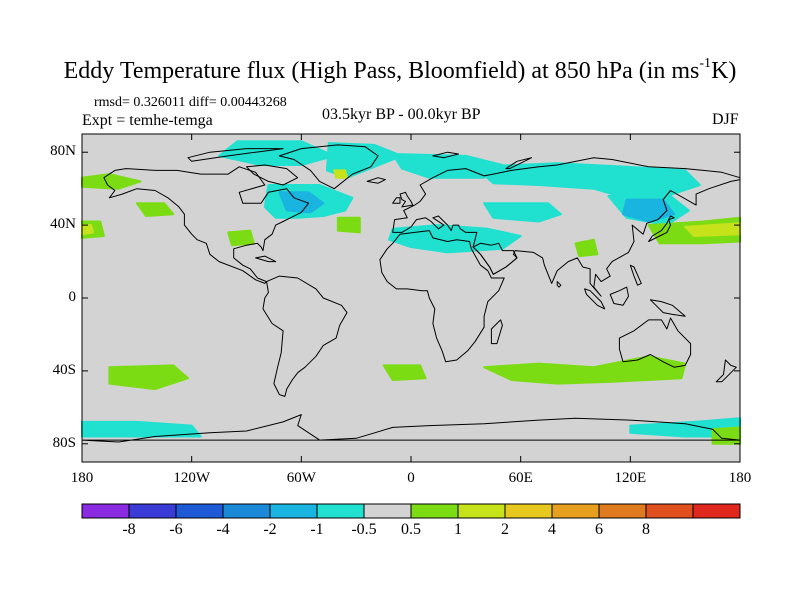 The width and height of the screenshot is (800, 600). I want to click on region-us-green, so click(241, 238).